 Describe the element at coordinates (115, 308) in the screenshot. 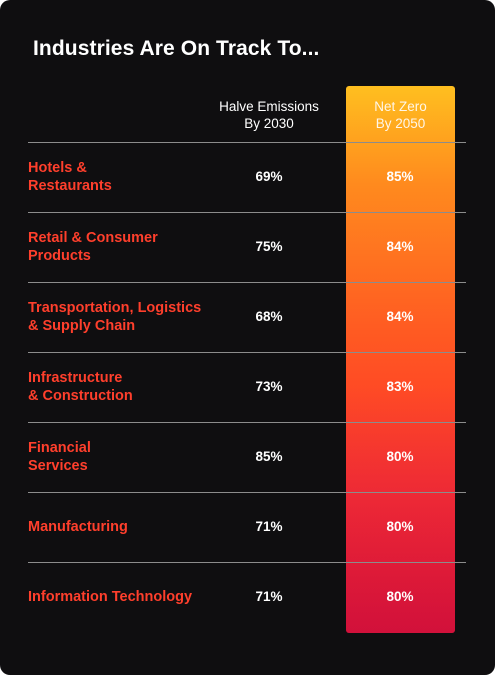

I see `row-label-line: Transportation, Logistics` at that location.